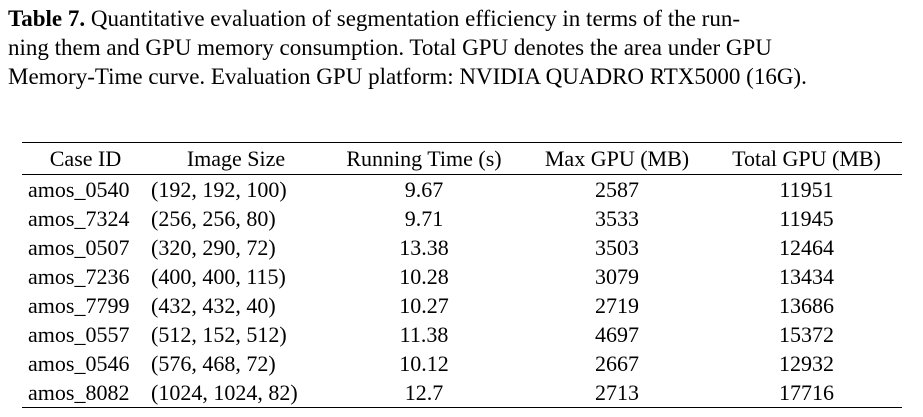 Image resolution: width=923 pixels, height=417 pixels. I want to click on cell-image-size: (1024, 1024, 82), so click(224, 392).